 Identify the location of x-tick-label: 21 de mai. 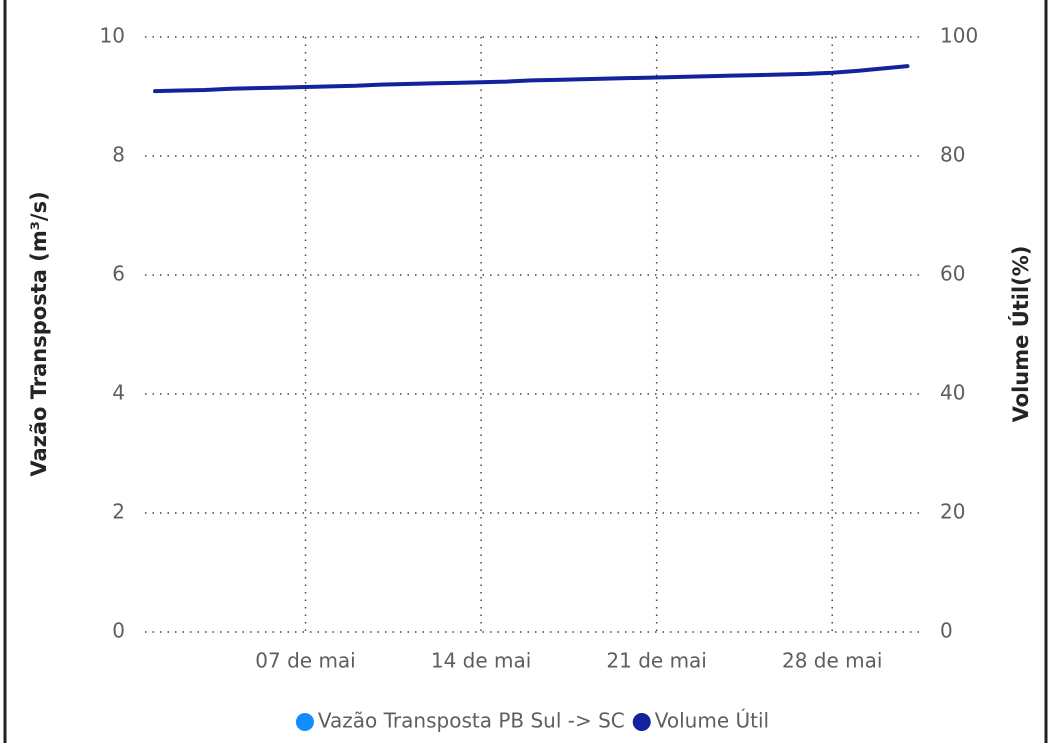
(656, 661).